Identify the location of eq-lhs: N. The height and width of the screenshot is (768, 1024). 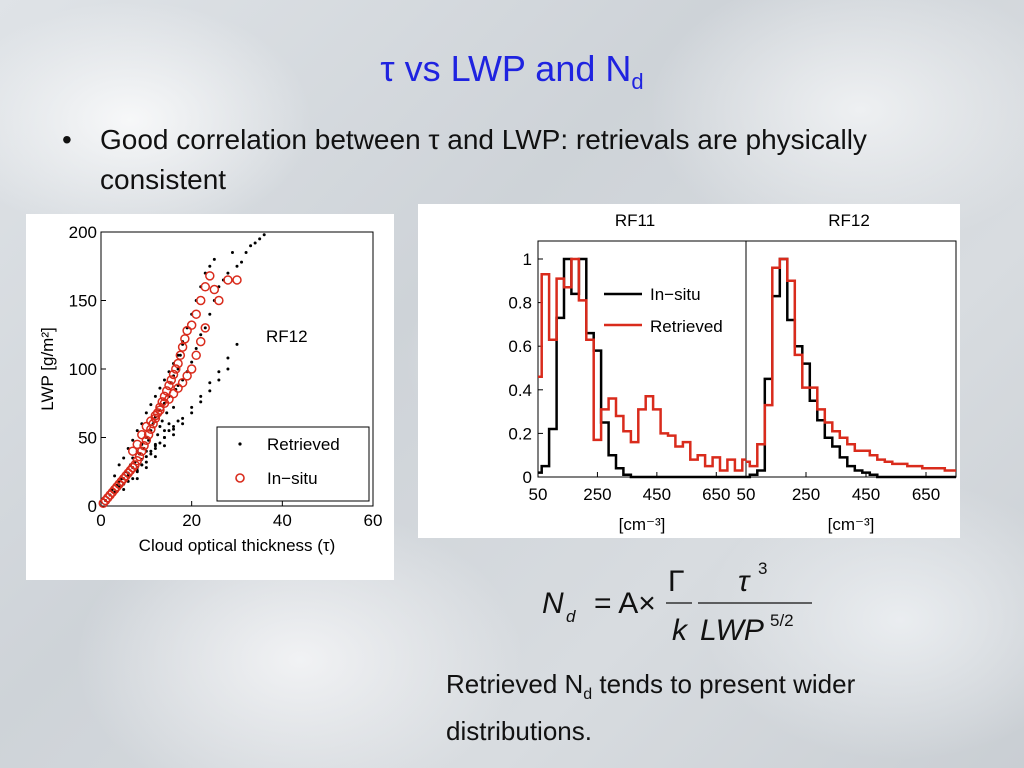
(553, 603).